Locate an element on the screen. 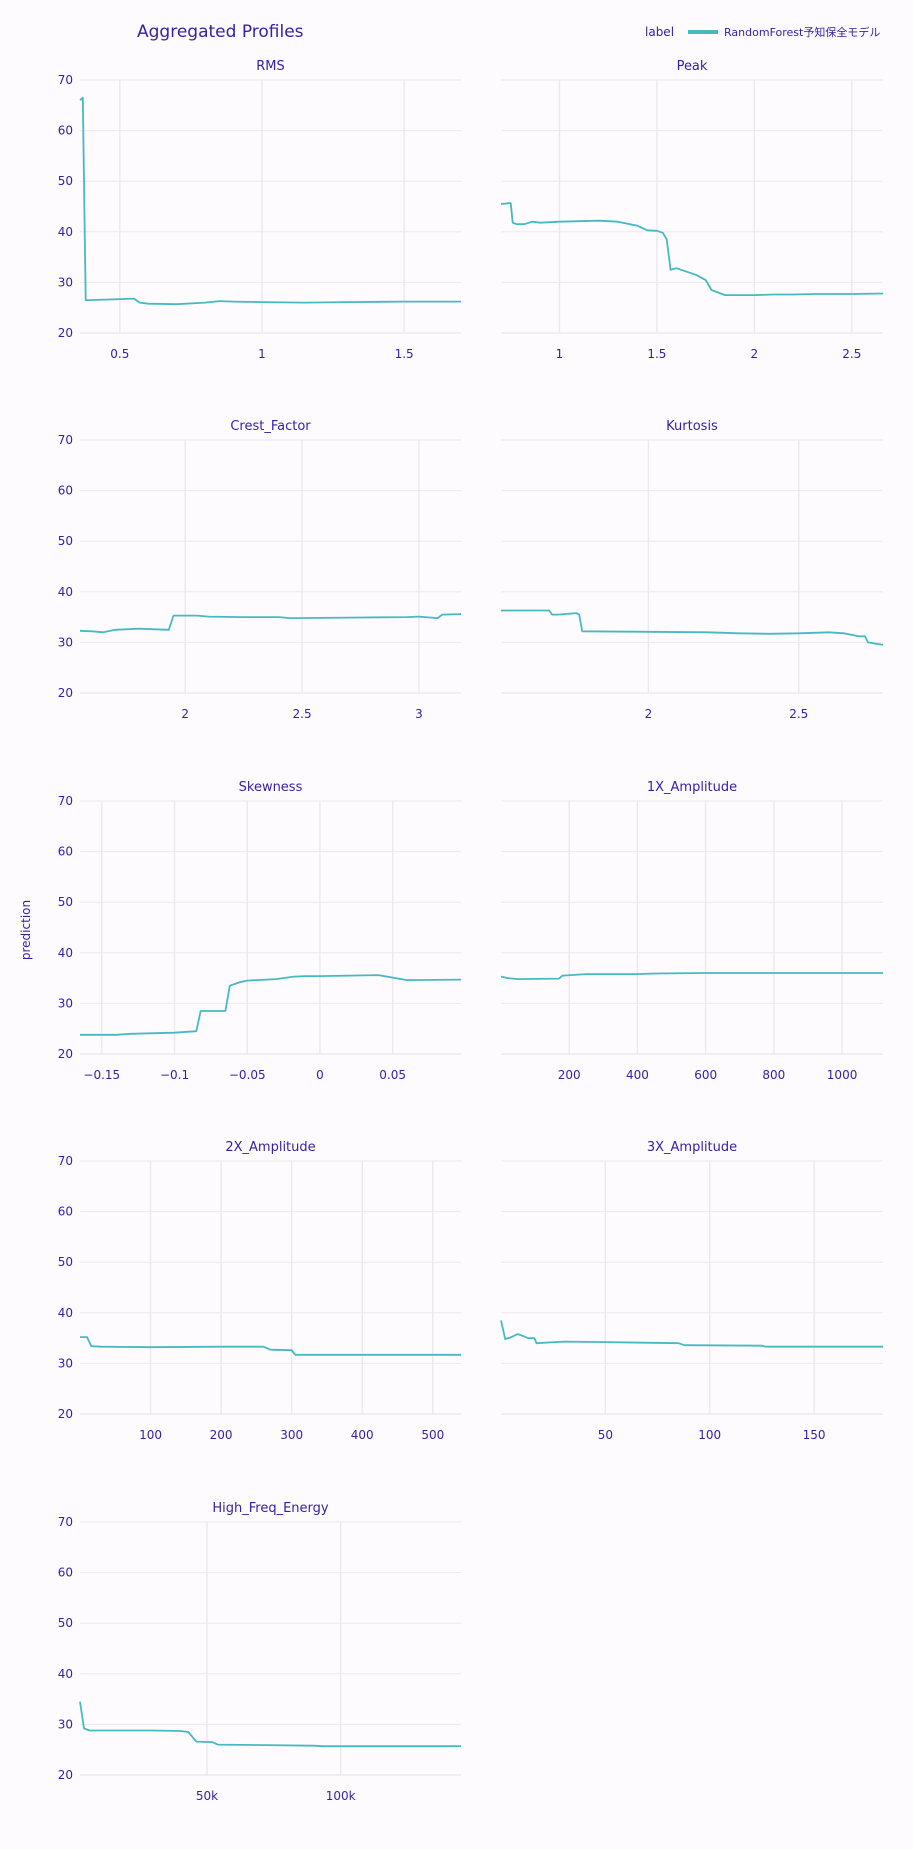 This screenshot has width=913, height=1849. panel-rms: 20 30 40 50 60 70 0.5 1 1.5 RMS is located at coordinates (259, 210).